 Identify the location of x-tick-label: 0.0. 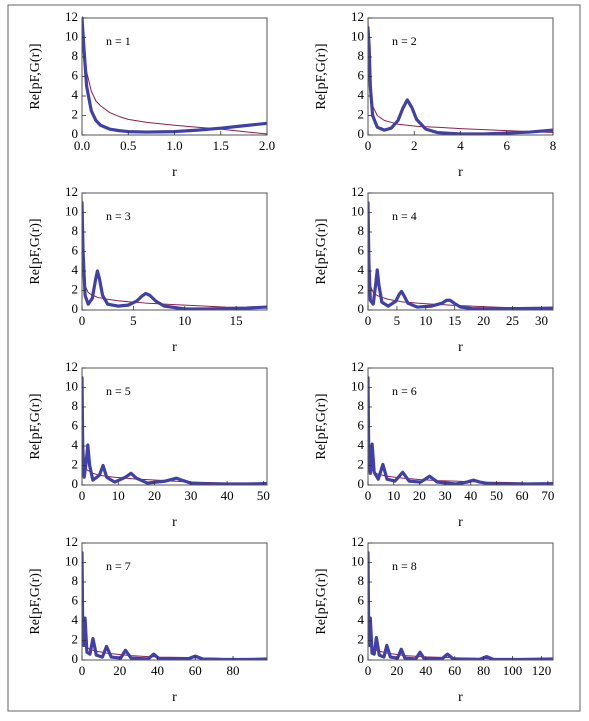
(82, 145).